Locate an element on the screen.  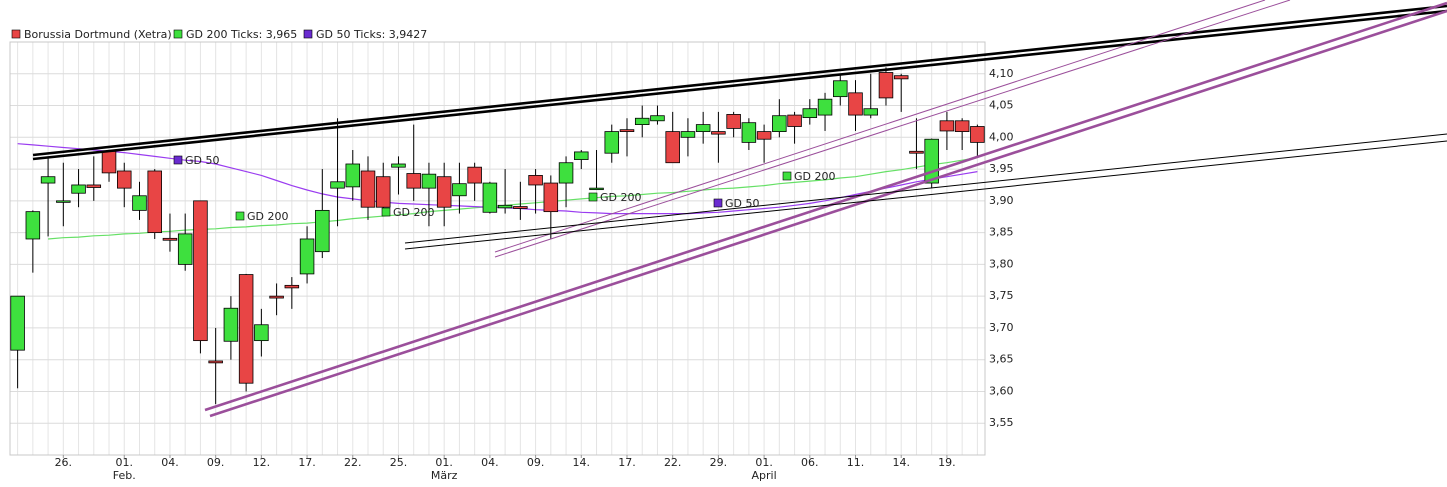
y-tick-label: 4,00 is located at coordinates (1001, 136).